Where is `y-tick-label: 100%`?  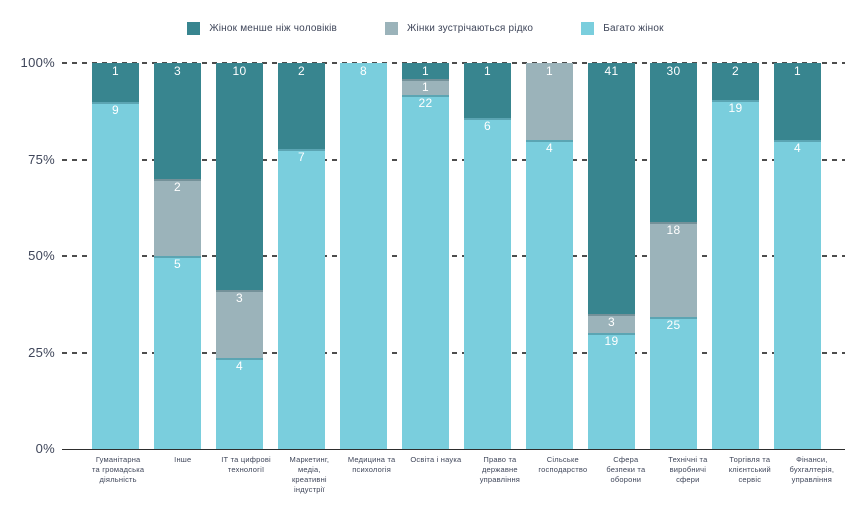 y-tick-label: 100% is located at coordinates (37, 62).